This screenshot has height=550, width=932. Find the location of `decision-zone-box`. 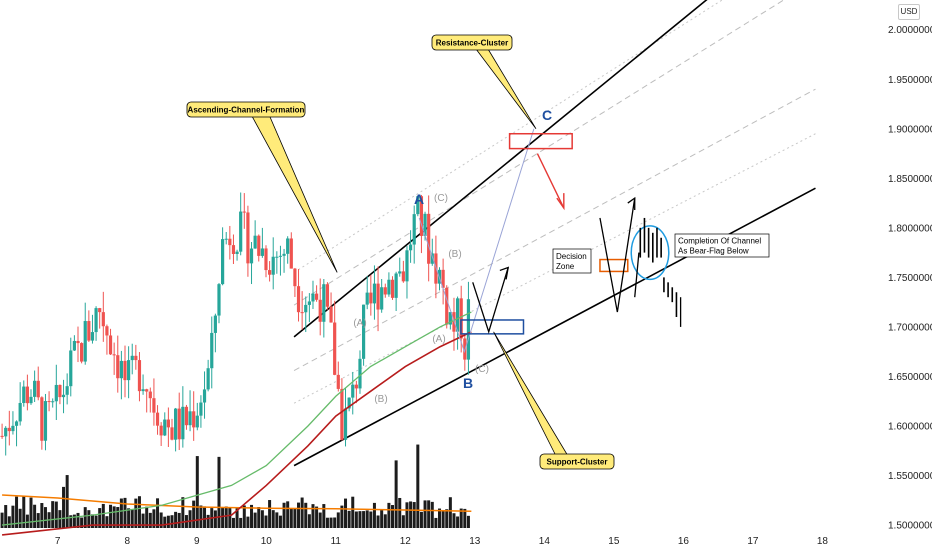

decision-zone-box is located at coordinates (614, 265).